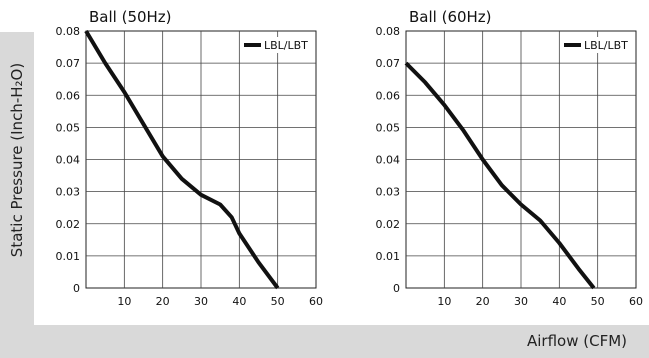 The image size is (649, 358). I want to click on x-axis-label-band, so click(324, 341).